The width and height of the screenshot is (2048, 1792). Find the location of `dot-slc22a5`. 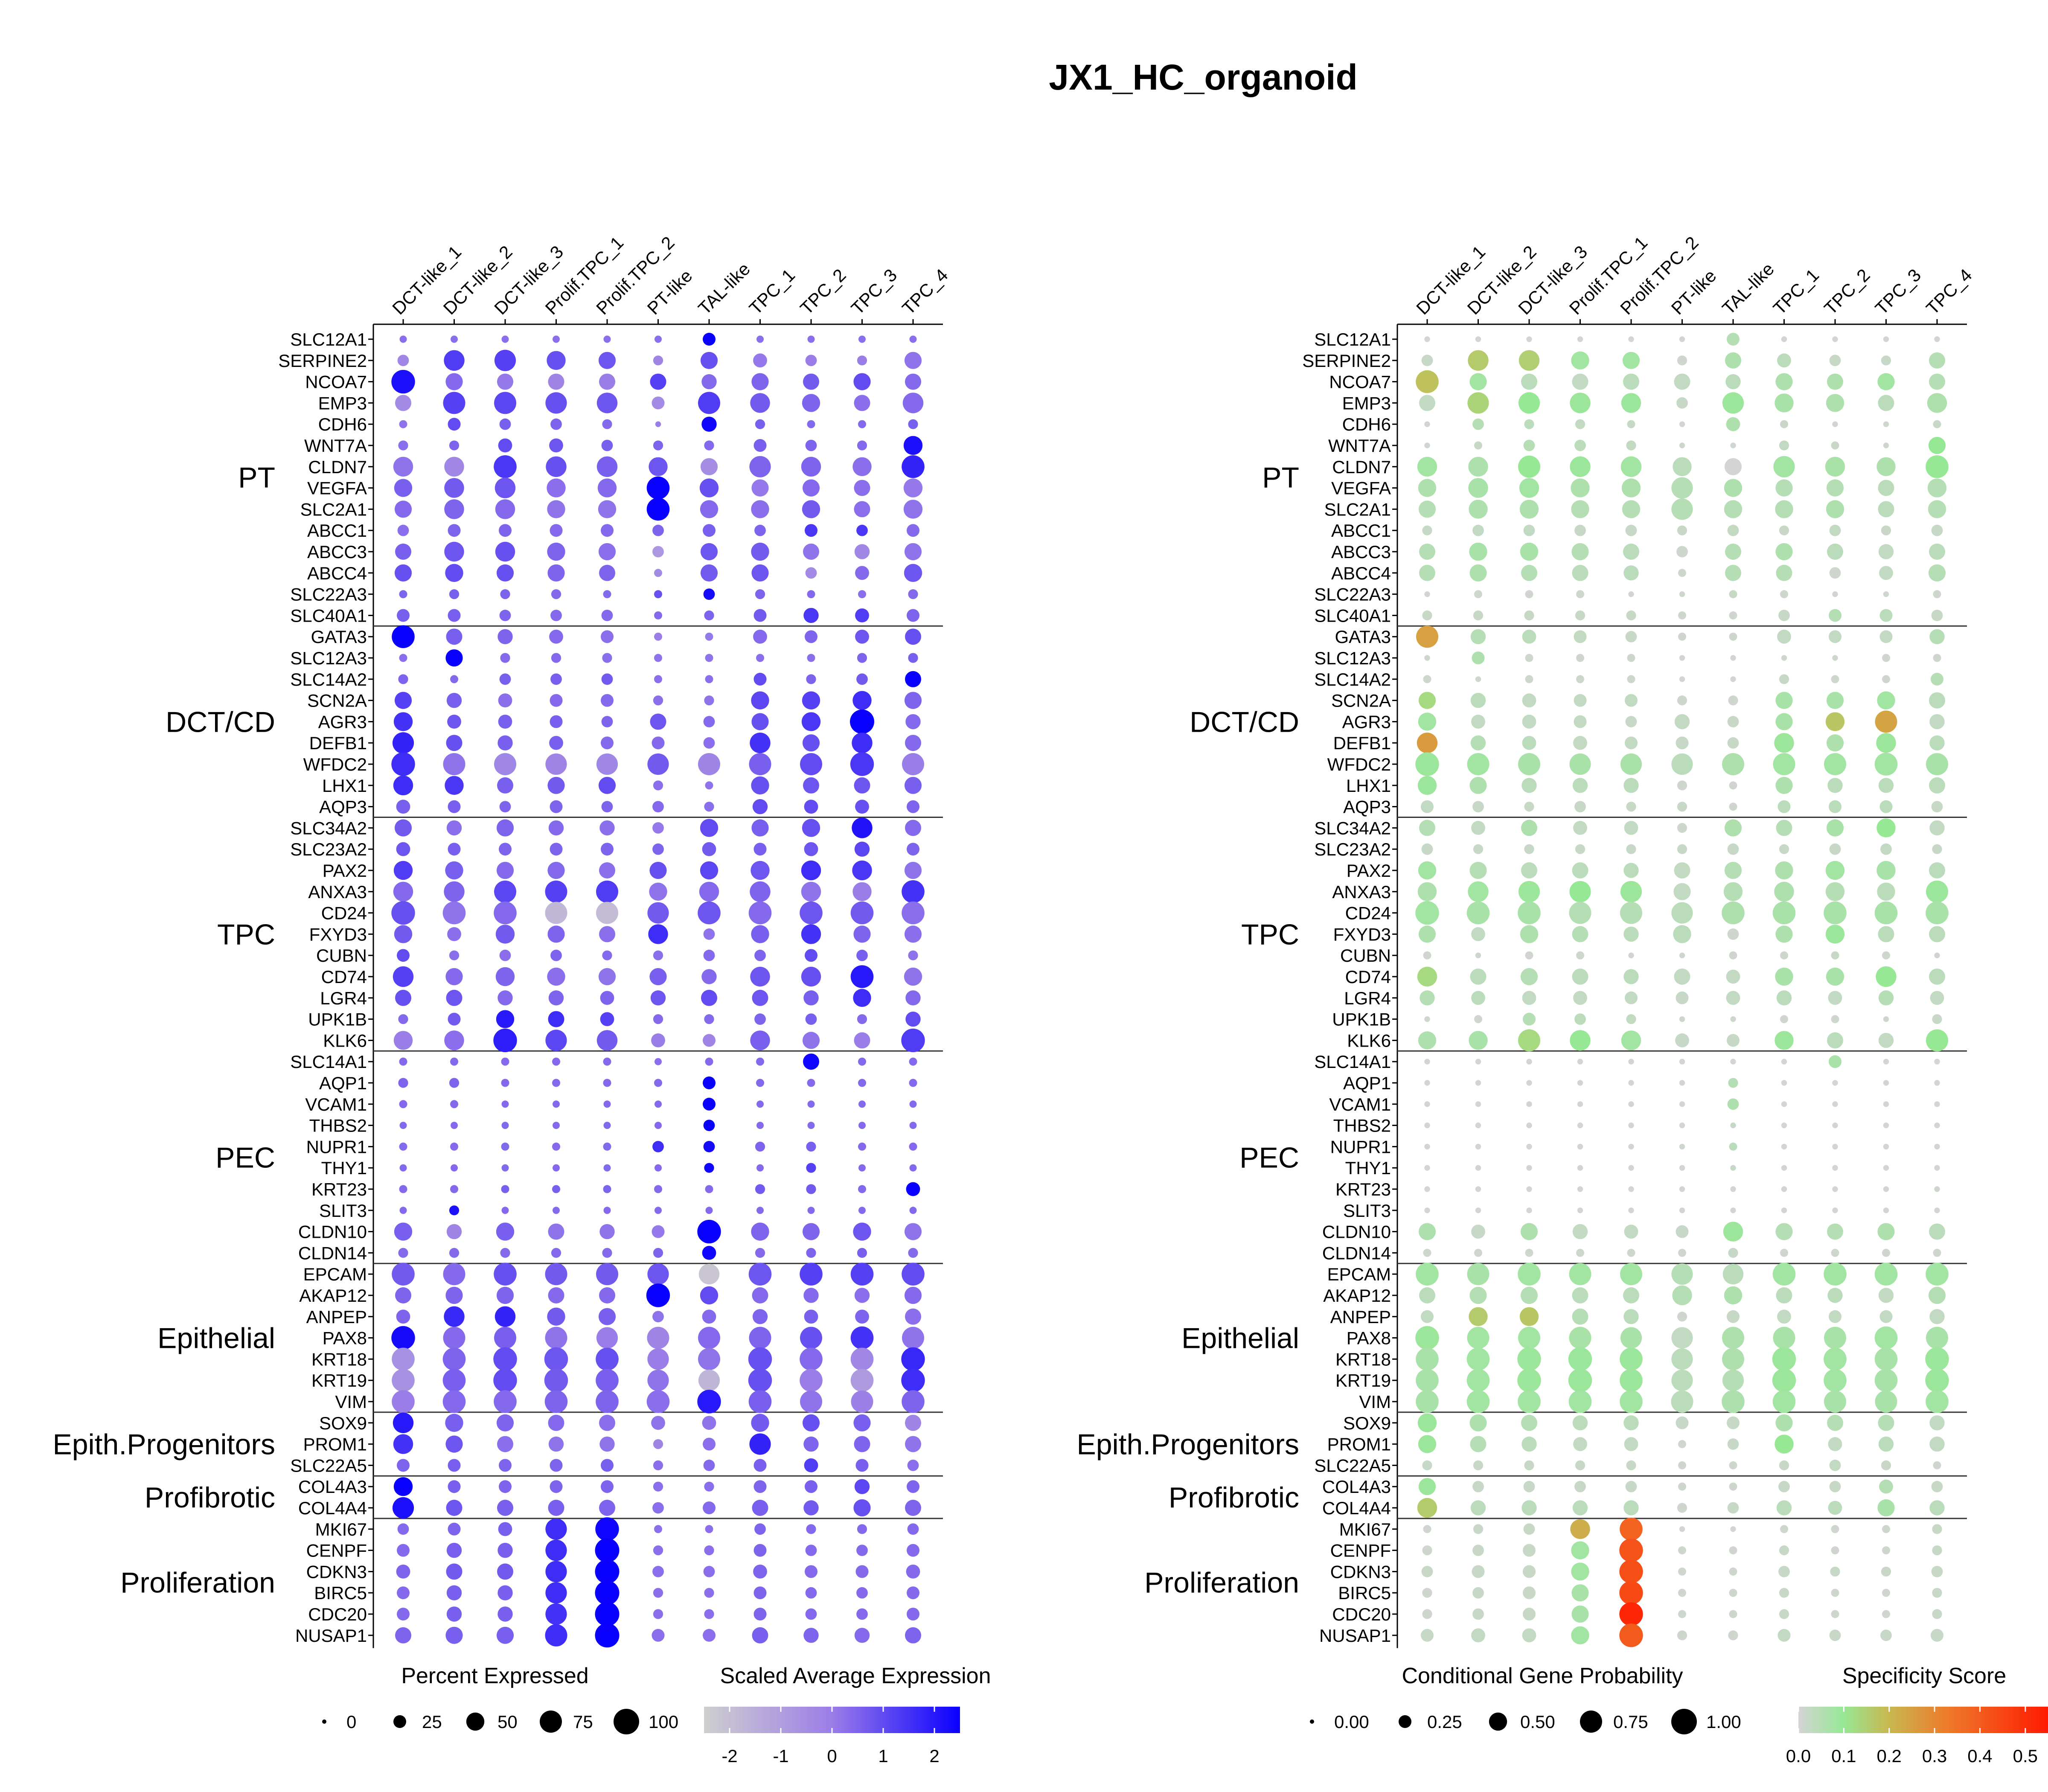

dot-slc22a5 is located at coordinates (811, 1465).